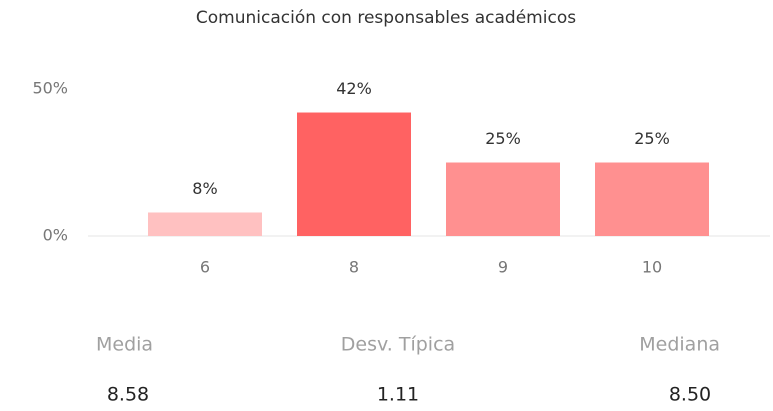 The image size is (773, 411). What do you see at coordinates (124, 345) in the screenshot?
I see `stat-label: Media` at bounding box center [124, 345].